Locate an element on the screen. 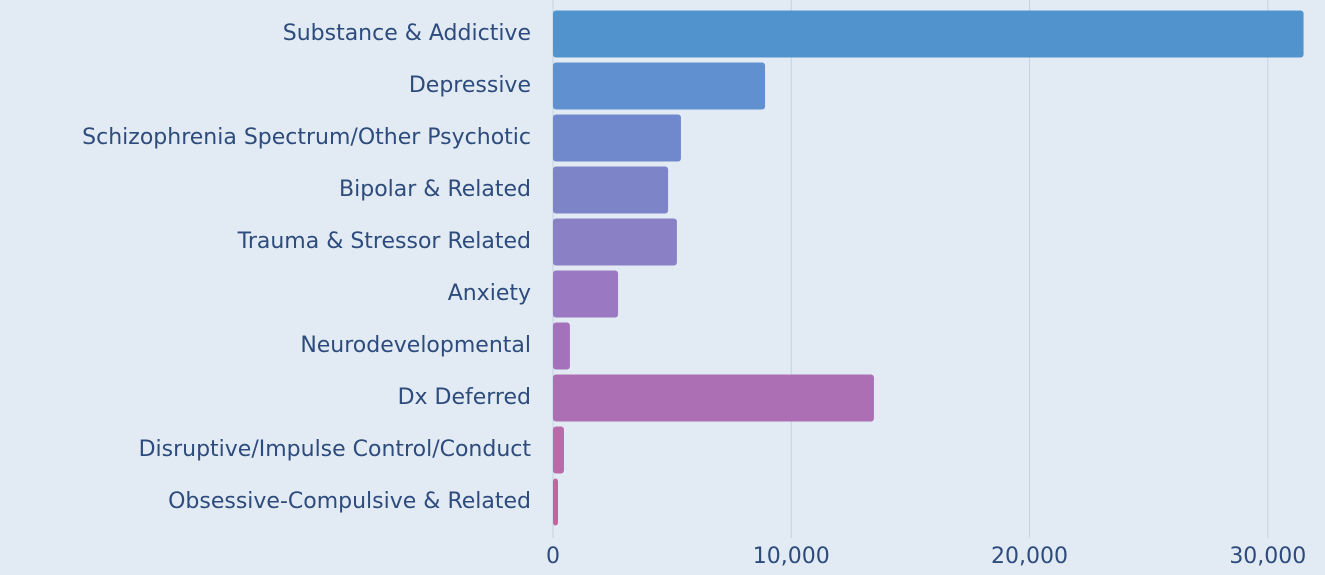  y-tick-label: Schizophrenia Spectrum/Other Psychotic is located at coordinates (306, 137).